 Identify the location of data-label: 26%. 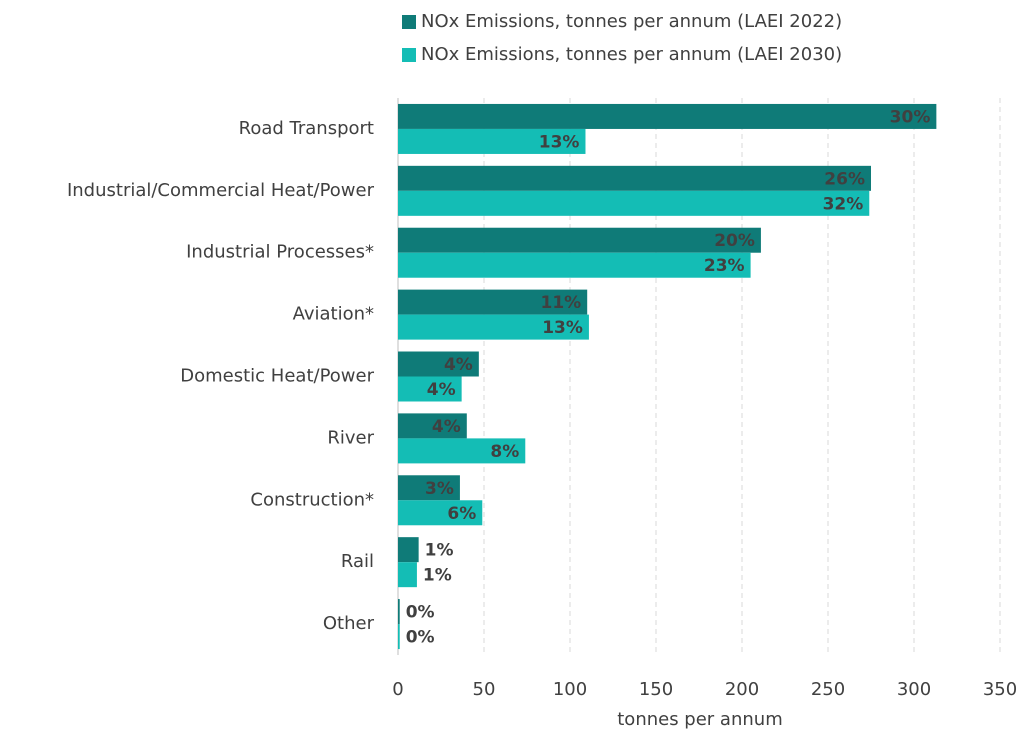
(844, 179).